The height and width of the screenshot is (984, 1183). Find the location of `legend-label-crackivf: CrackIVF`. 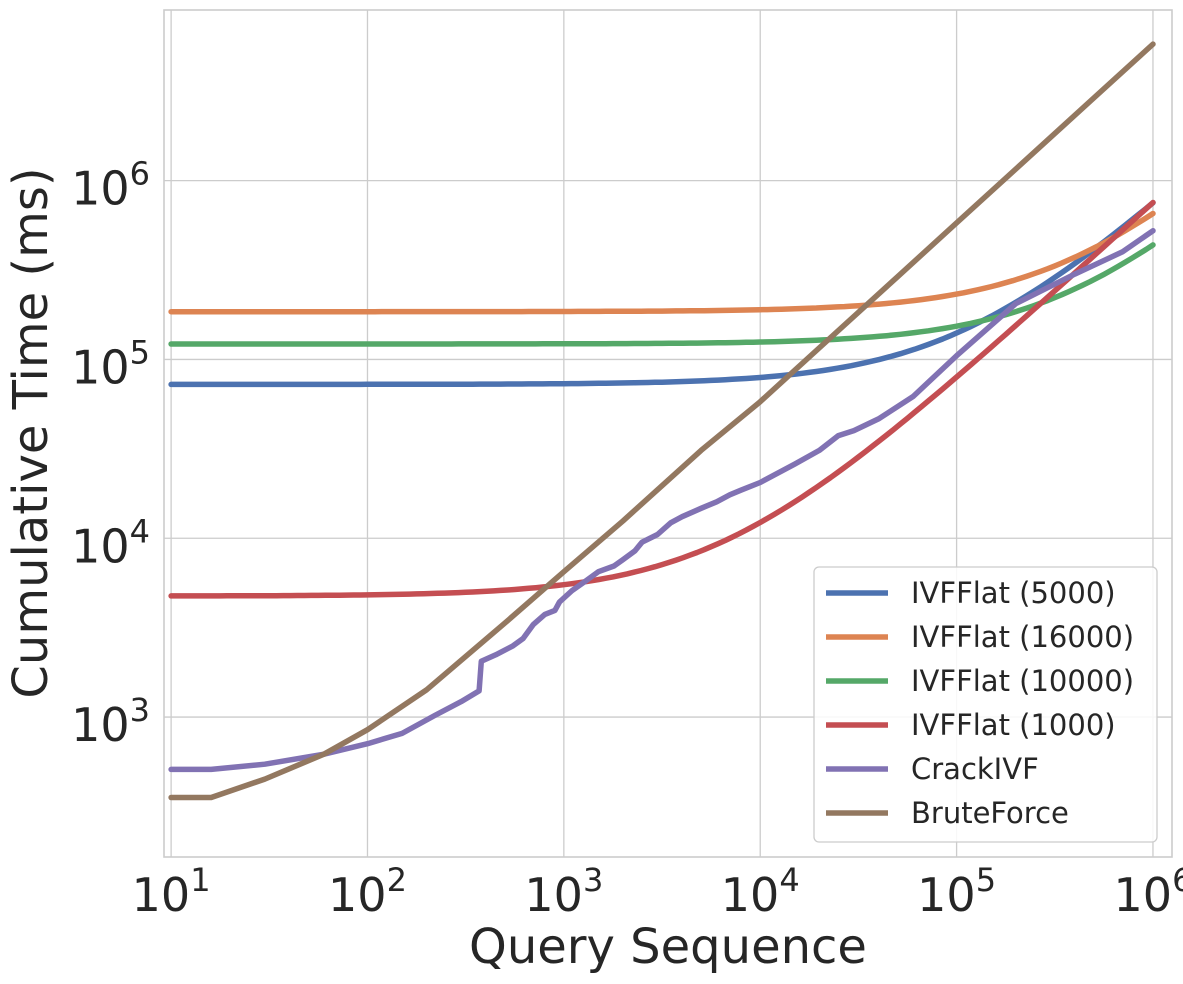

legend-label-crackivf: CrackIVF is located at coordinates (975, 769).